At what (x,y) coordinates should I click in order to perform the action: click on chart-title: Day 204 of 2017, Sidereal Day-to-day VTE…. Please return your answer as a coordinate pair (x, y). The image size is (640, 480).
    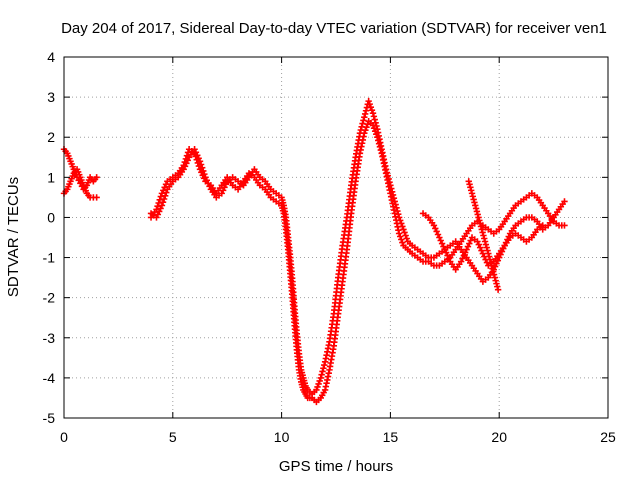
    Looking at the image, I should click on (334, 28).